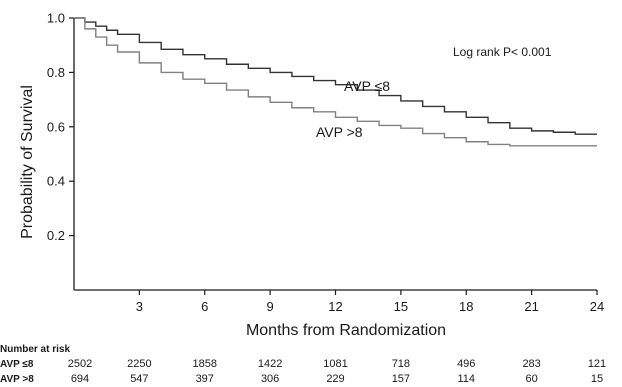 Image resolution: width=622 pixels, height=387 pixels. I want to click on log-rank-annotation: Log rank P< 0.001, so click(502, 52).